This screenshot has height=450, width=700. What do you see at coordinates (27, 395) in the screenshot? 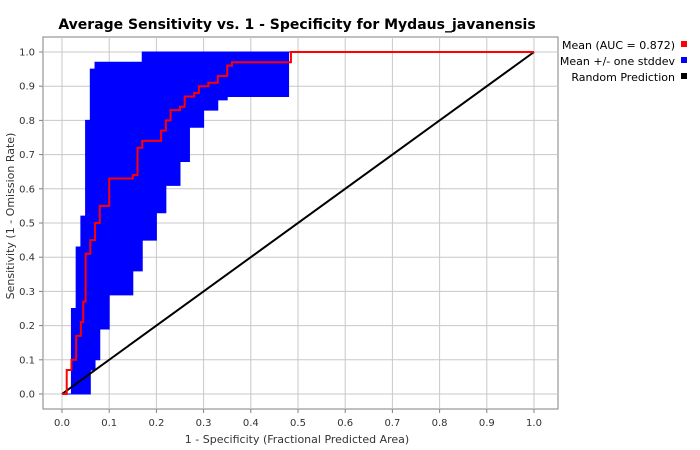
I see `y-tick-label: 0.0` at bounding box center [27, 395].